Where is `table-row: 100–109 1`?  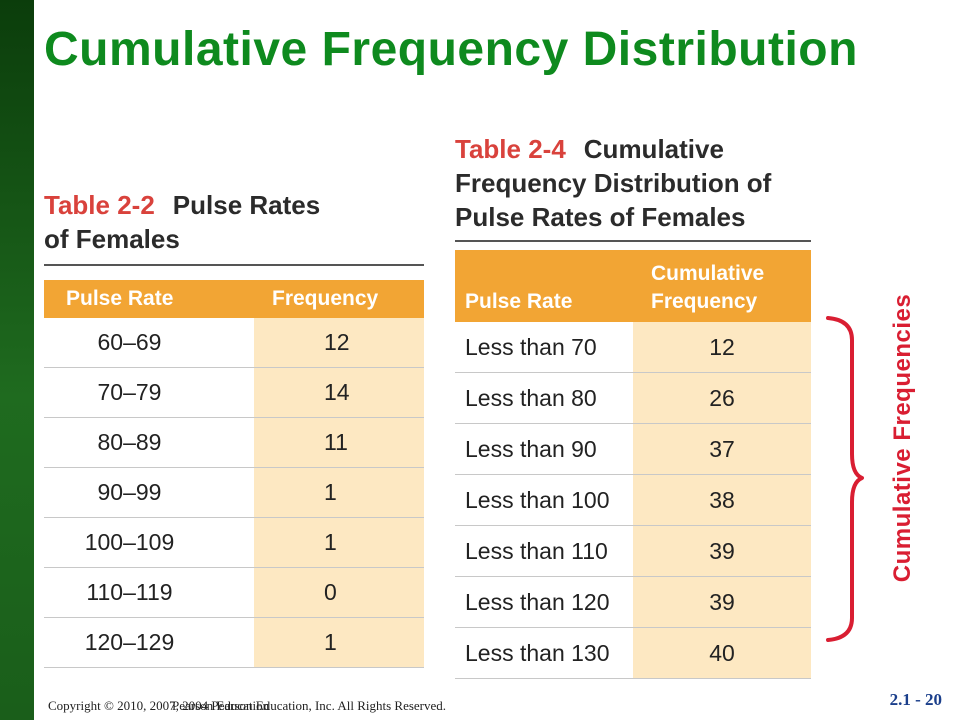 table-row: 100–109 1 is located at coordinates (234, 542).